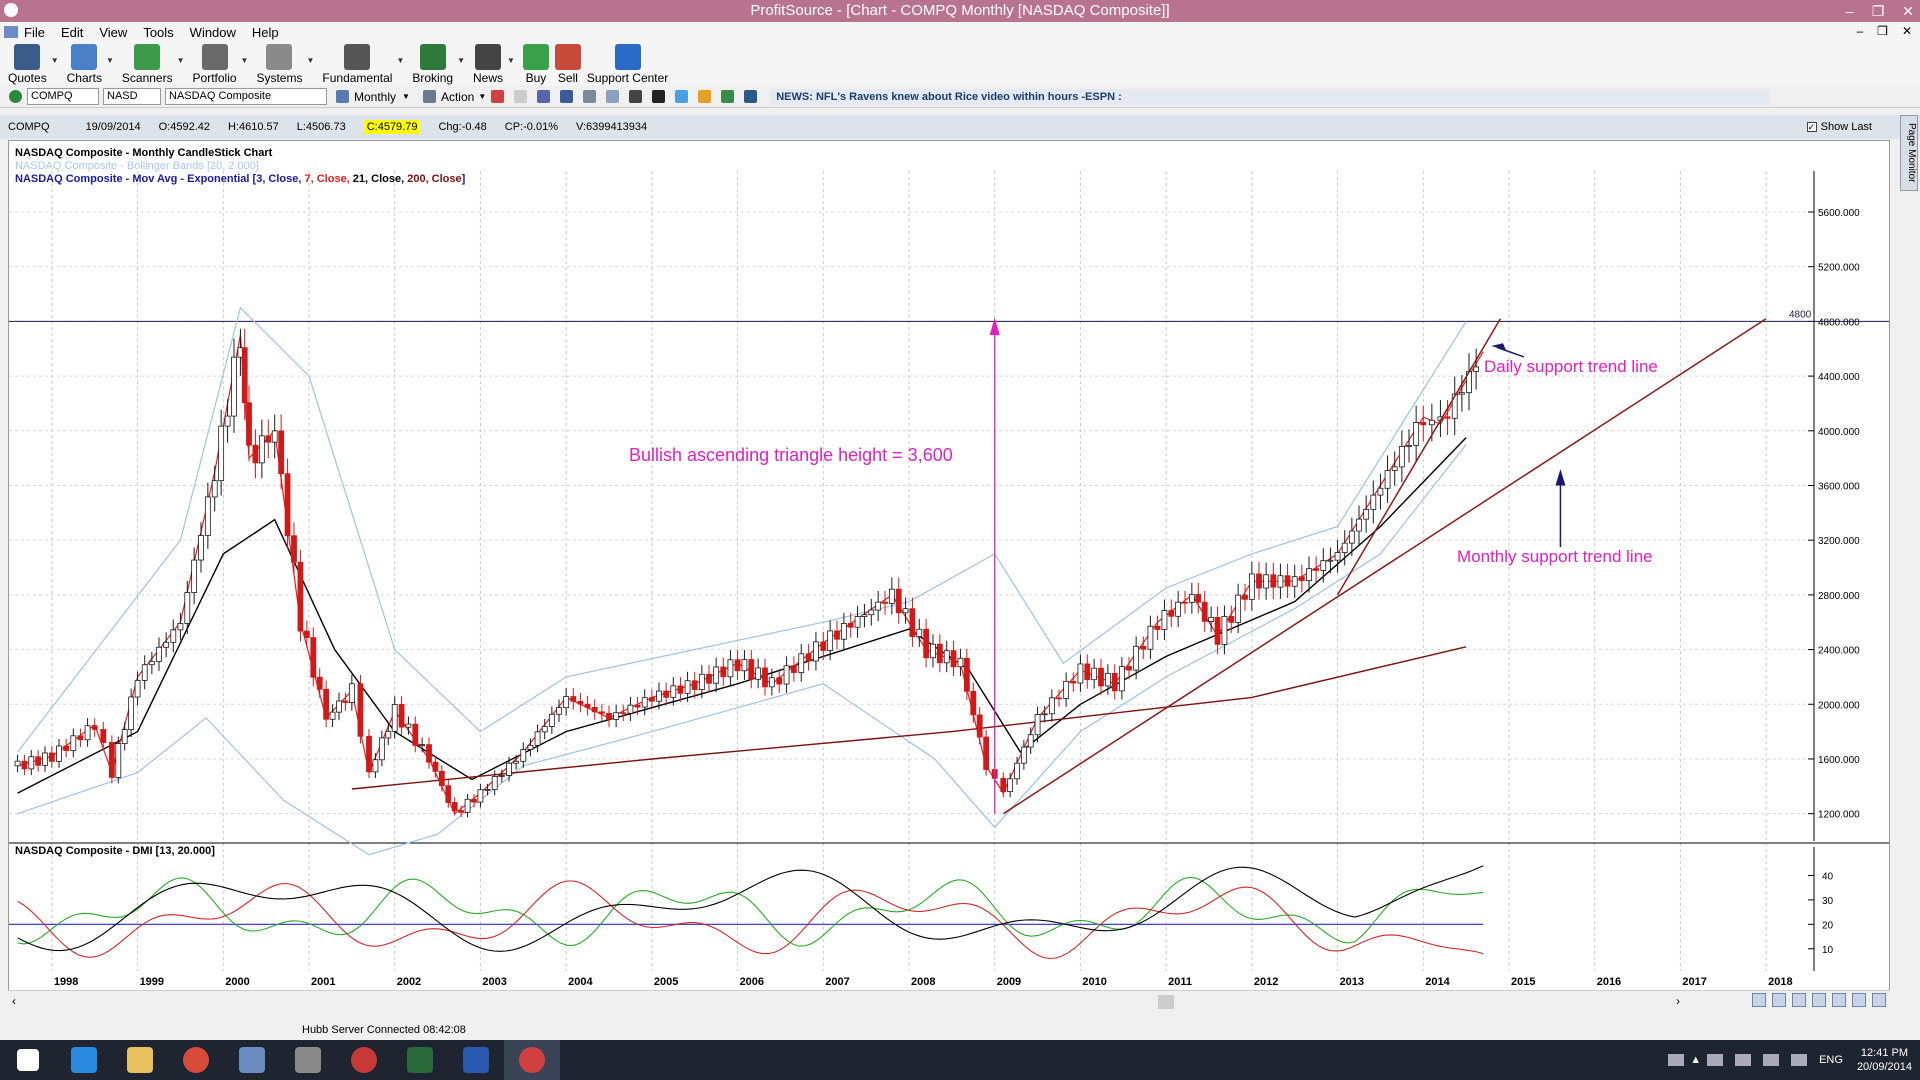 Image resolution: width=1920 pixels, height=1080 pixels. I want to click on taskbar-word, so click(476, 1060).